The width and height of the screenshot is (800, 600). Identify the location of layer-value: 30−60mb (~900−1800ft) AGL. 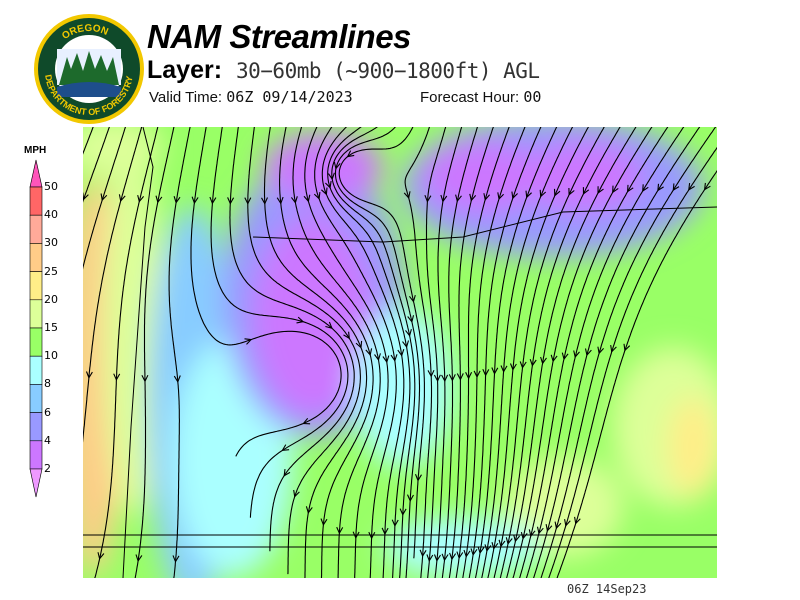
(388, 71).